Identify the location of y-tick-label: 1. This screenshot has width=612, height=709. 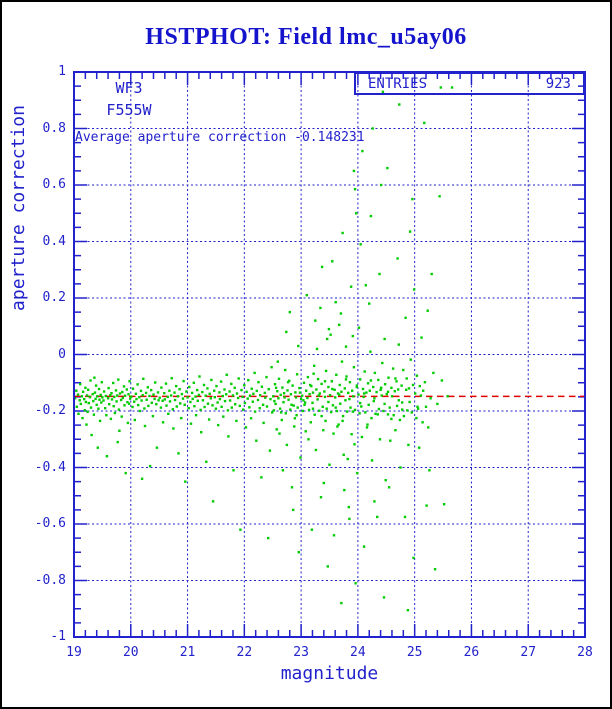
(62, 71).